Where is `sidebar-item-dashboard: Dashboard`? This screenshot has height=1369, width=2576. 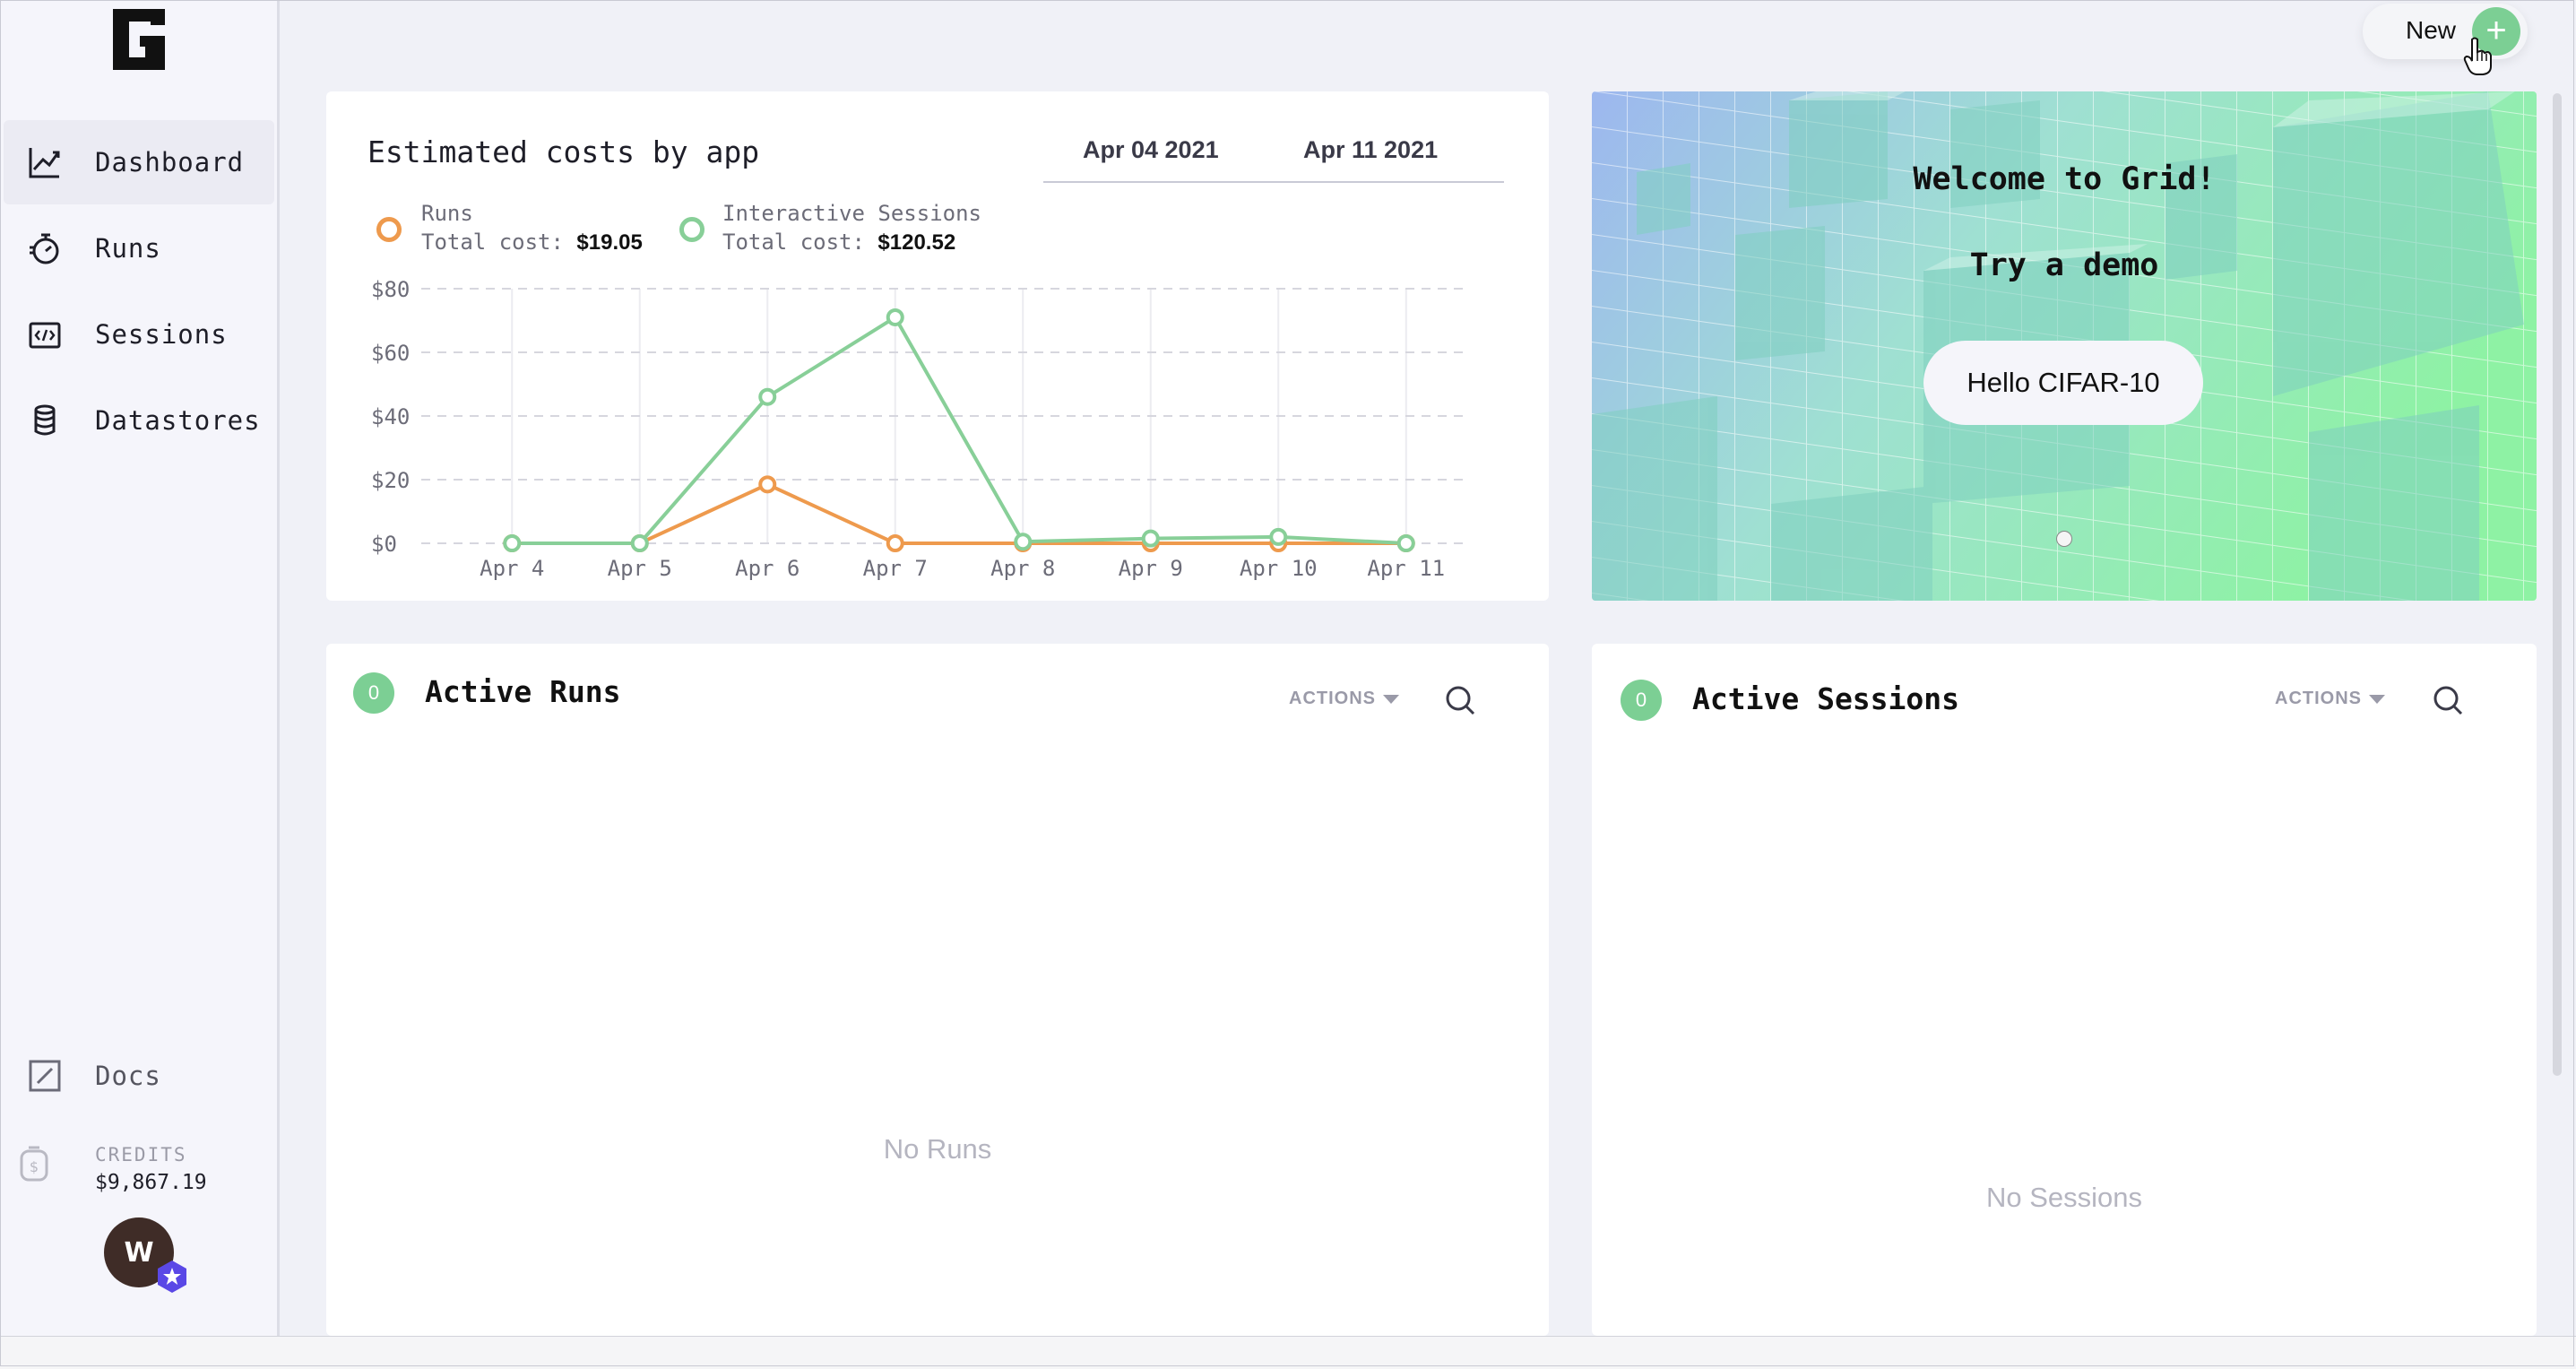
sidebar-item-dashboard: Dashboard is located at coordinates (139, 162).